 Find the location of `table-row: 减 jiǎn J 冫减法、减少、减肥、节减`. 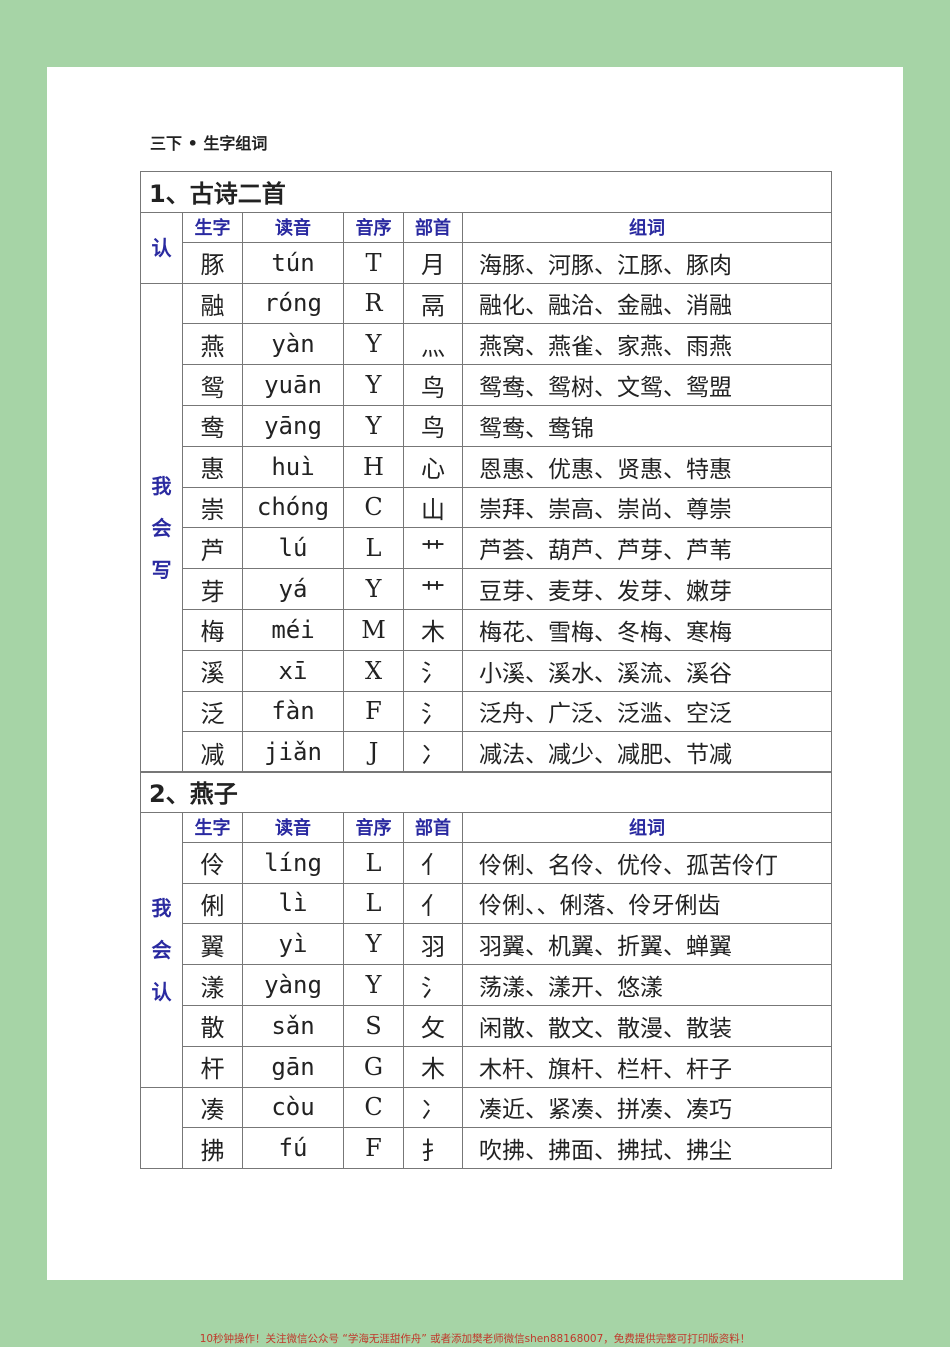

table-row: 减 jiǎn J 冫减法、减少、减肥、节减 is located at coordinates (487, 752).